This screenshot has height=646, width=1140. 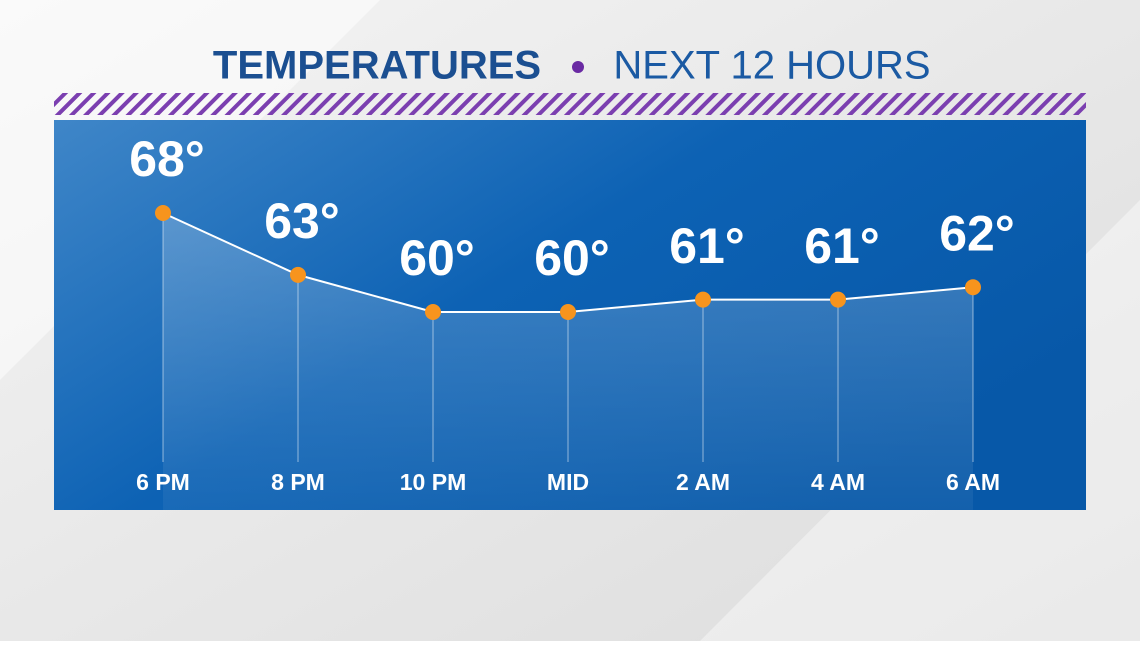 I want to click on value-label: 63°, so click(x=302, y=221).